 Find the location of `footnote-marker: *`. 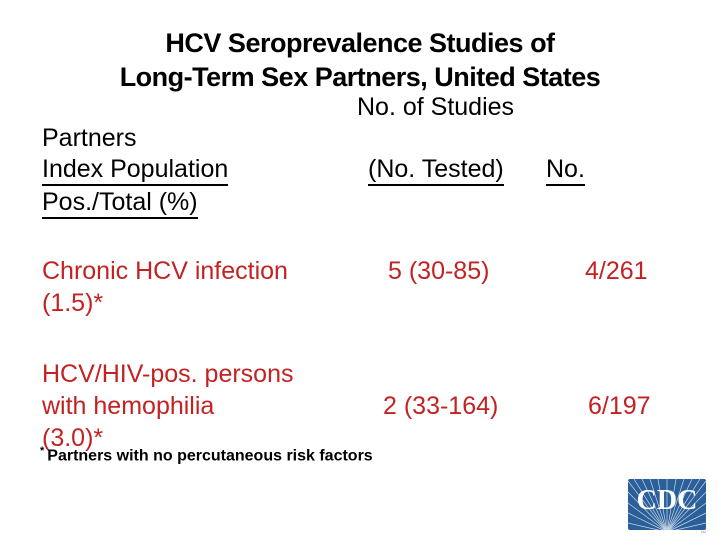

footnote-marker: * is located at coordinates (42, 451).